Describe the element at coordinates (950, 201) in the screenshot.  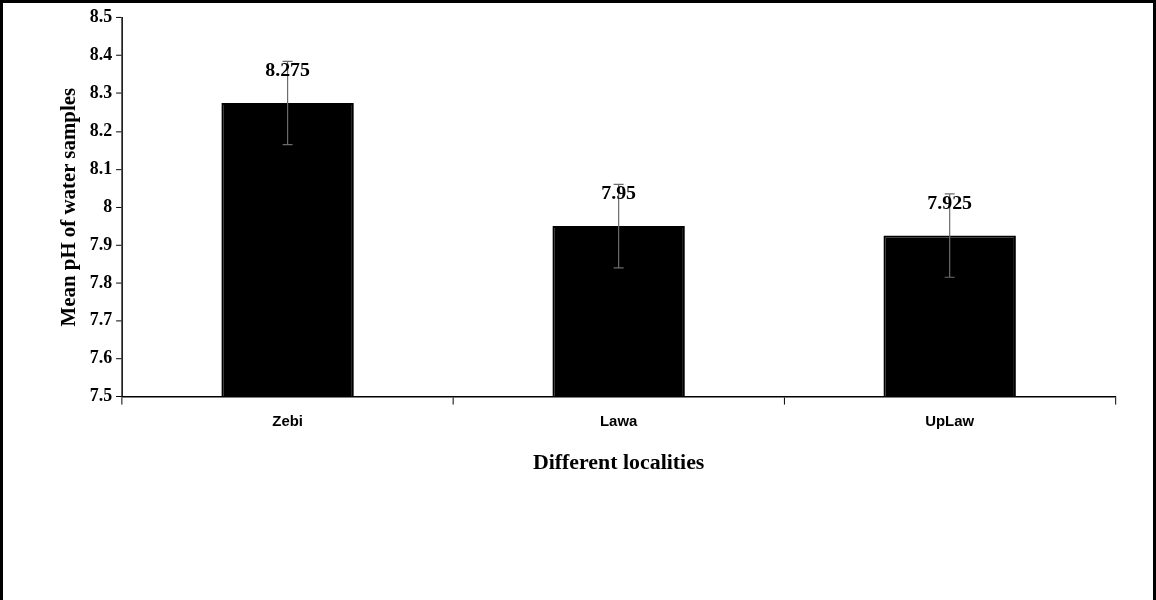
I see `data-label: 7.925` at that location.